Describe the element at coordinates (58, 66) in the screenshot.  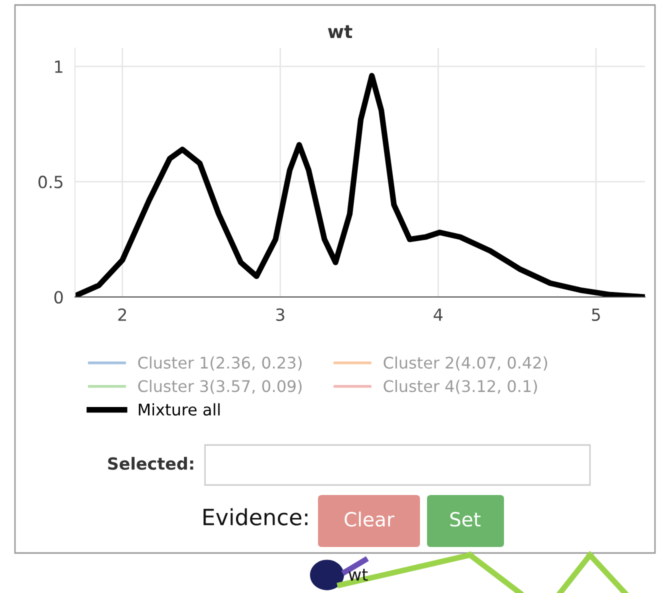
I see `y-tick-label: 1` at that location.